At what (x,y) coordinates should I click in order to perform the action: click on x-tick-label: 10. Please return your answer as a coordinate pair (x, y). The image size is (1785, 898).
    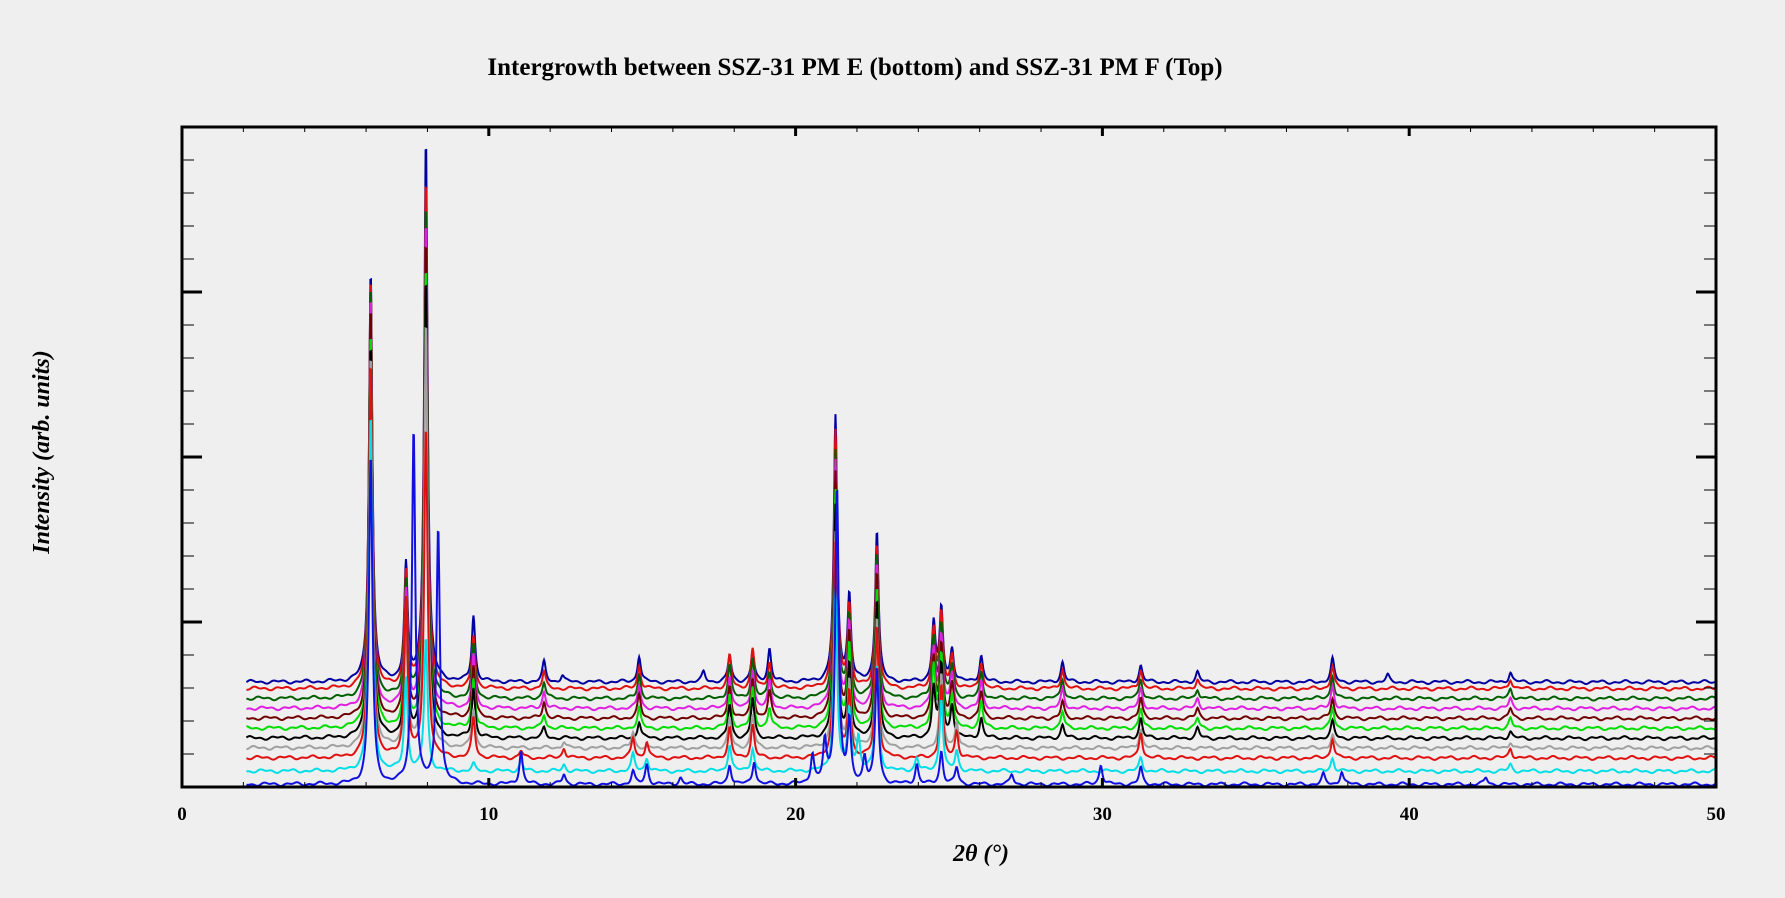
    Looking at the image, I should click on (488, 814).